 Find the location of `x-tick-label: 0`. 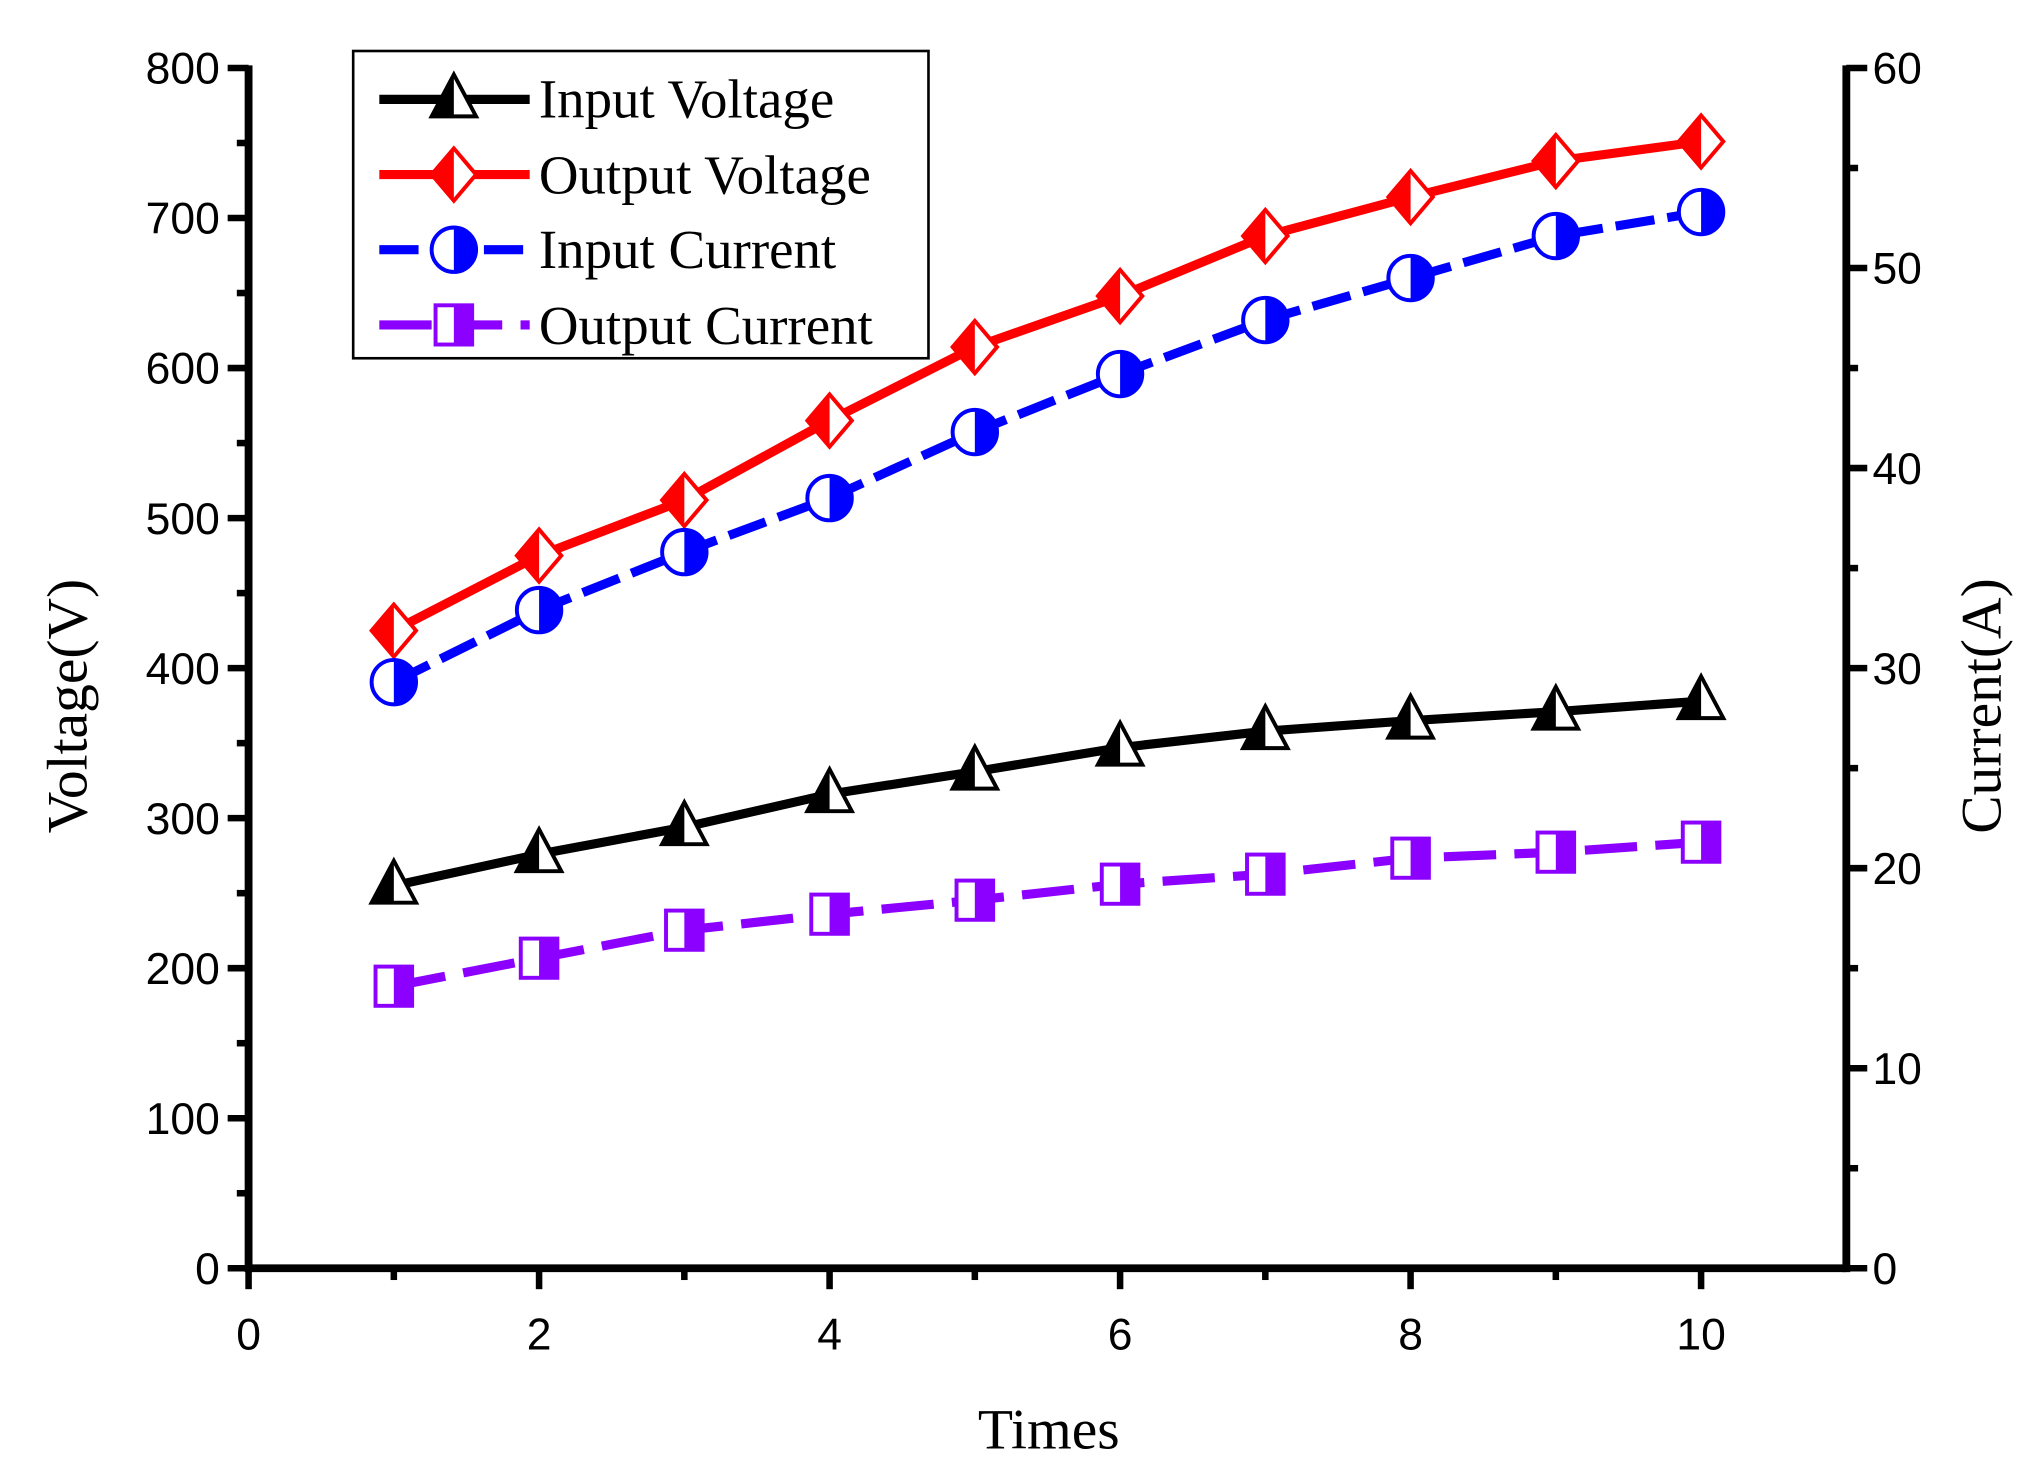

x-tick-label: 0 is located at coordinates (248, 1334).